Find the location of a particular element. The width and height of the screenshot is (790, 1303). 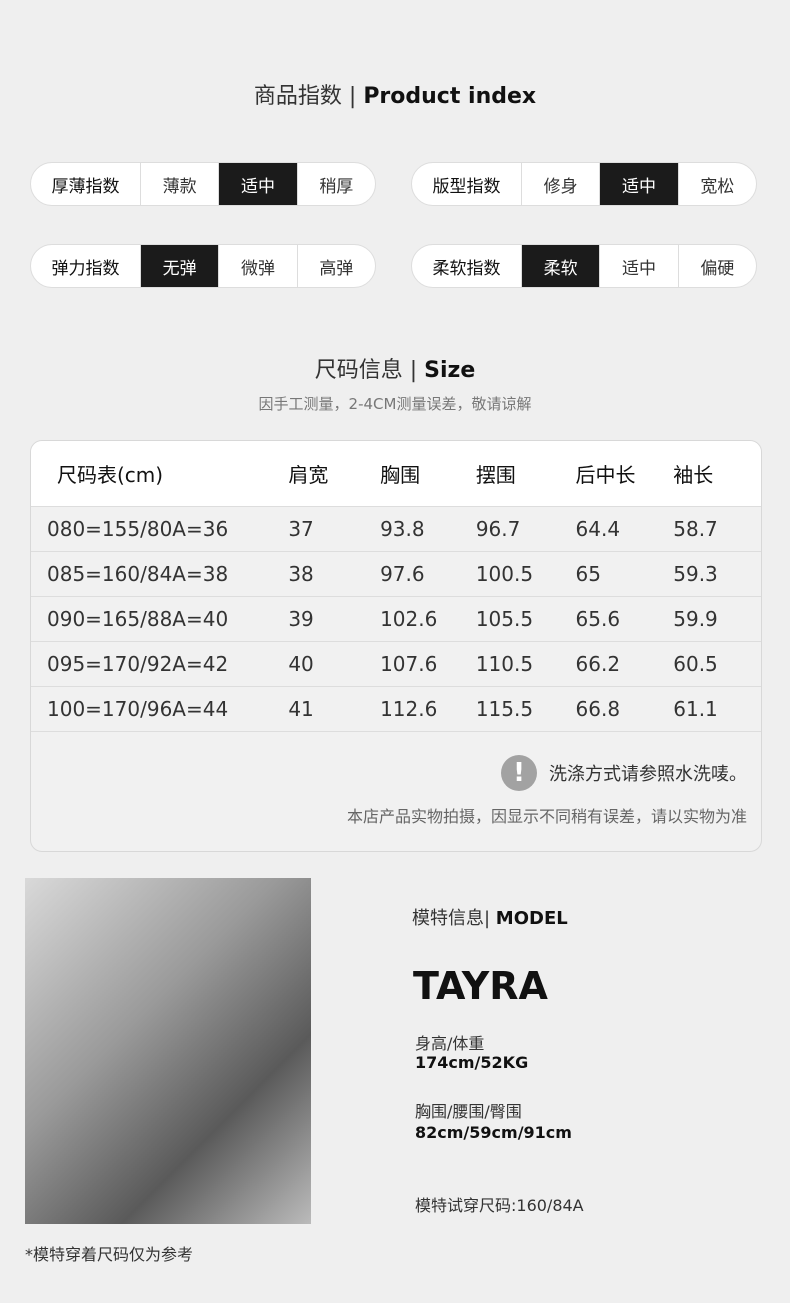

table-cell: 40 is located at coordinates (301, 664).